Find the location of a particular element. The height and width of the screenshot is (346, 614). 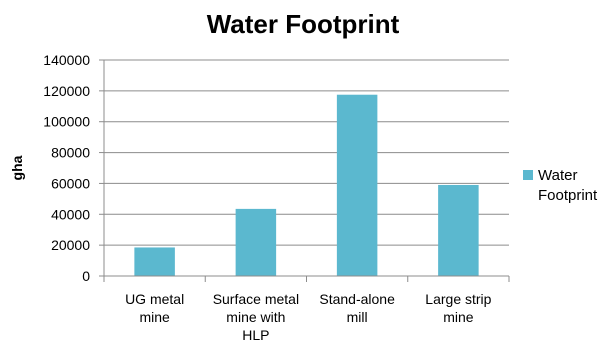

y-tick-label: 120000 is located at coordinates (66, 91).